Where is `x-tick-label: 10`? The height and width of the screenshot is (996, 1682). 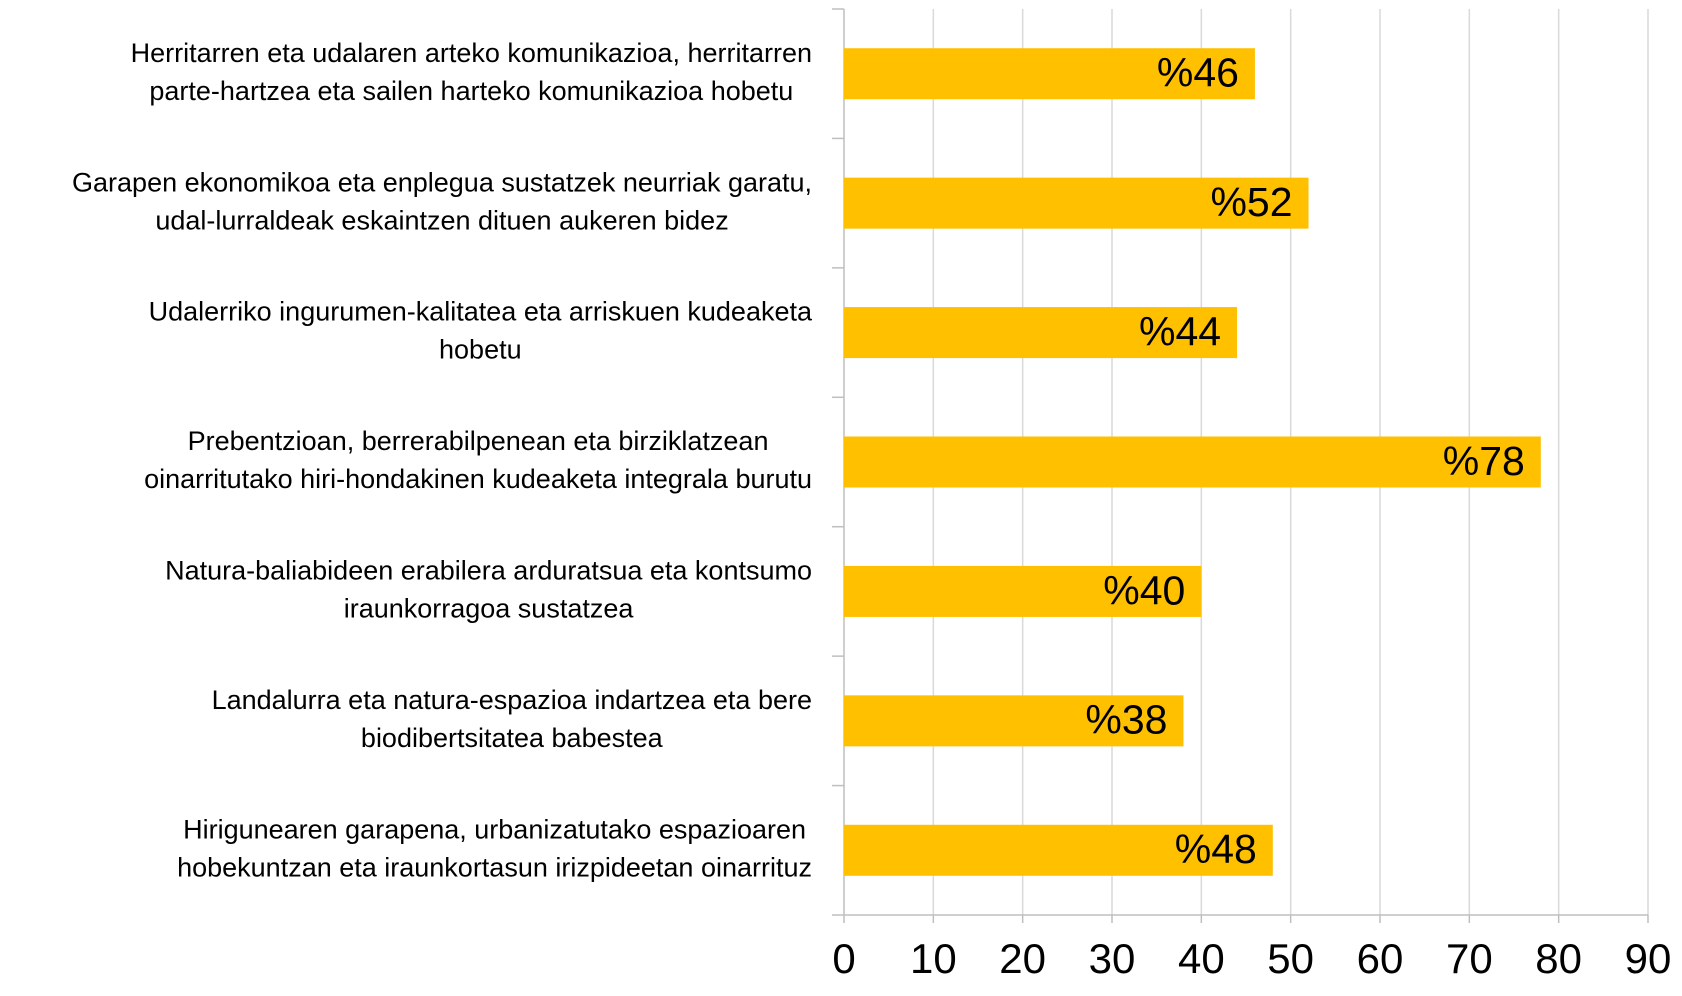
x-tick-label: 10 is located at coordinates (933, 958).